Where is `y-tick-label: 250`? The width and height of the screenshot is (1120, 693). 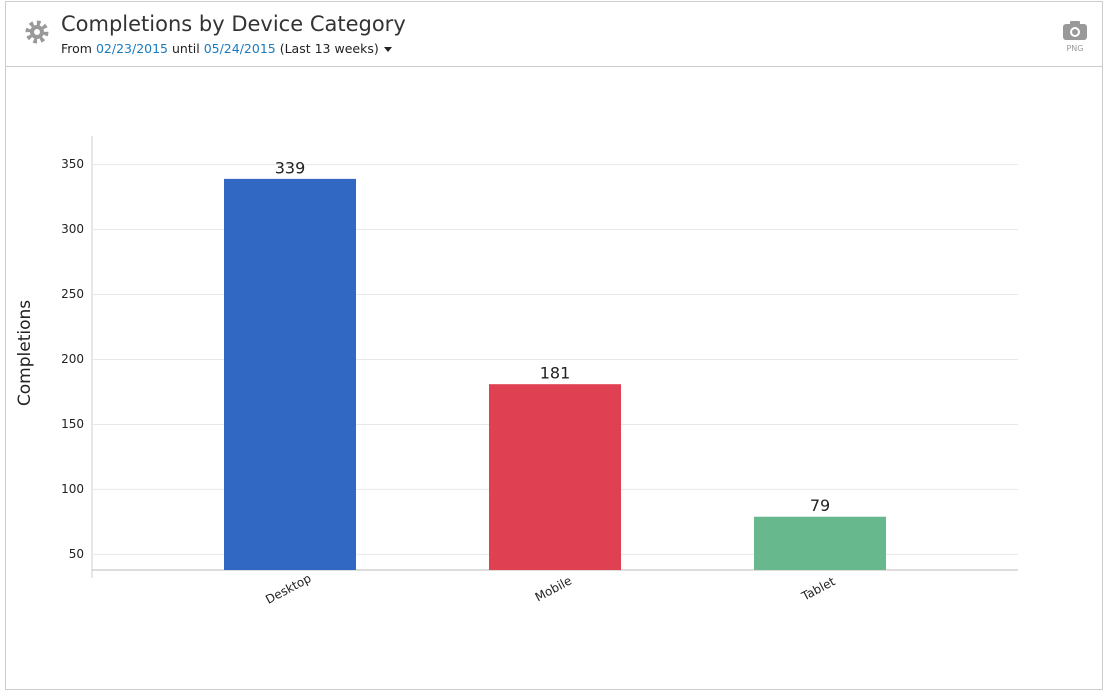 y-tick-label: 250 is located at coordinates (72, 294).